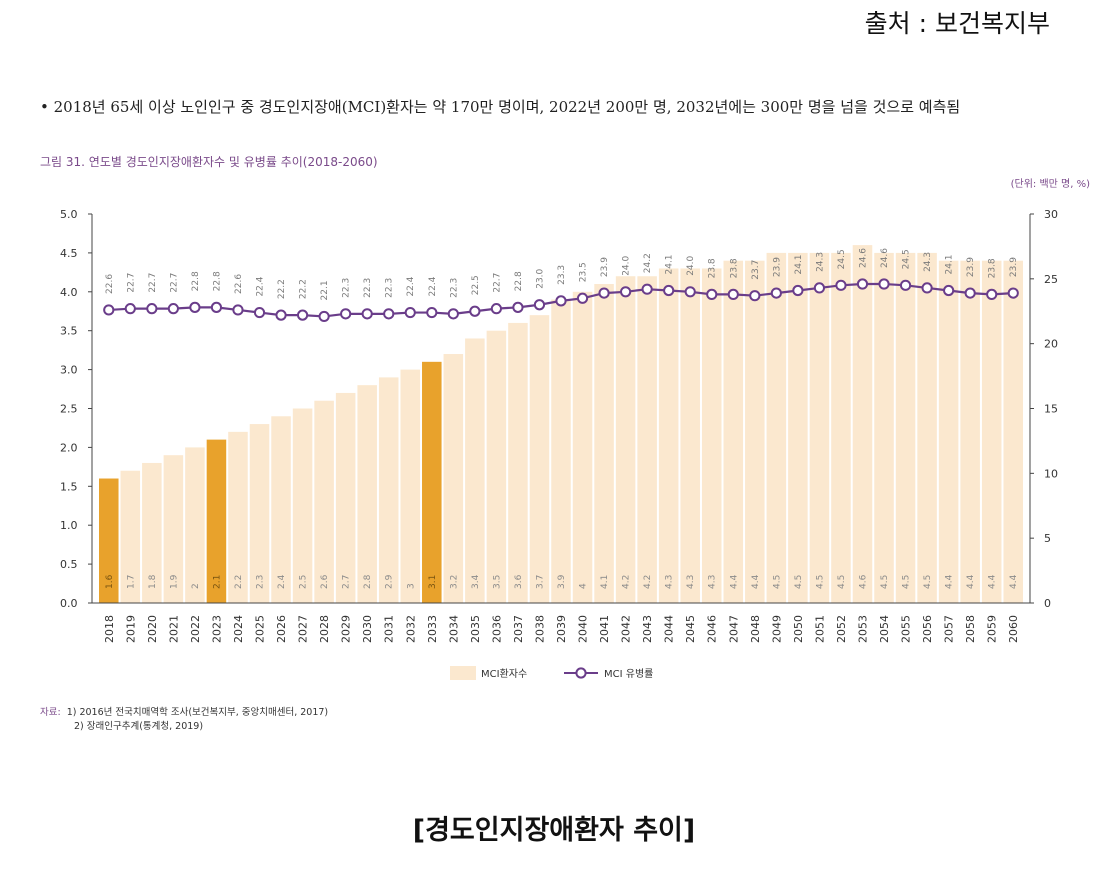 The width and height of the screenshot is (1108, 876). I want to click on left-tick-label: 1.5, so click(69, 486).